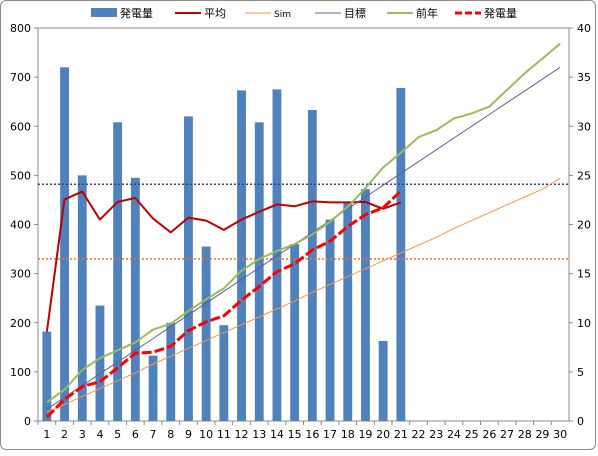 The image size is (598, 456). What do you see at coordinates (580, 421) in the screenshot?
I see `y2-tick-label: 0` at bounding box center [580, 421].